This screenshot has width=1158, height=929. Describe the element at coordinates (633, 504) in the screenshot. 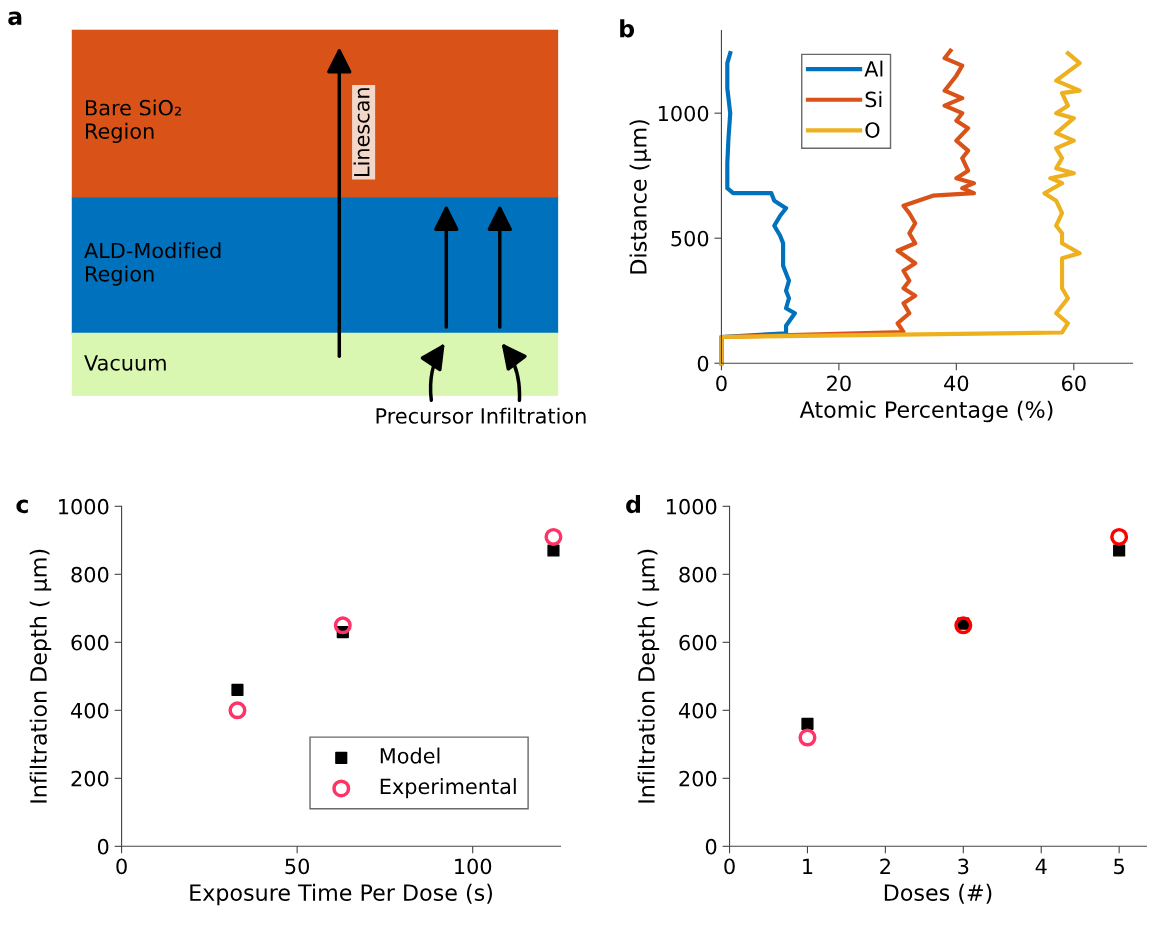

I see `chart-title: d` at that location.